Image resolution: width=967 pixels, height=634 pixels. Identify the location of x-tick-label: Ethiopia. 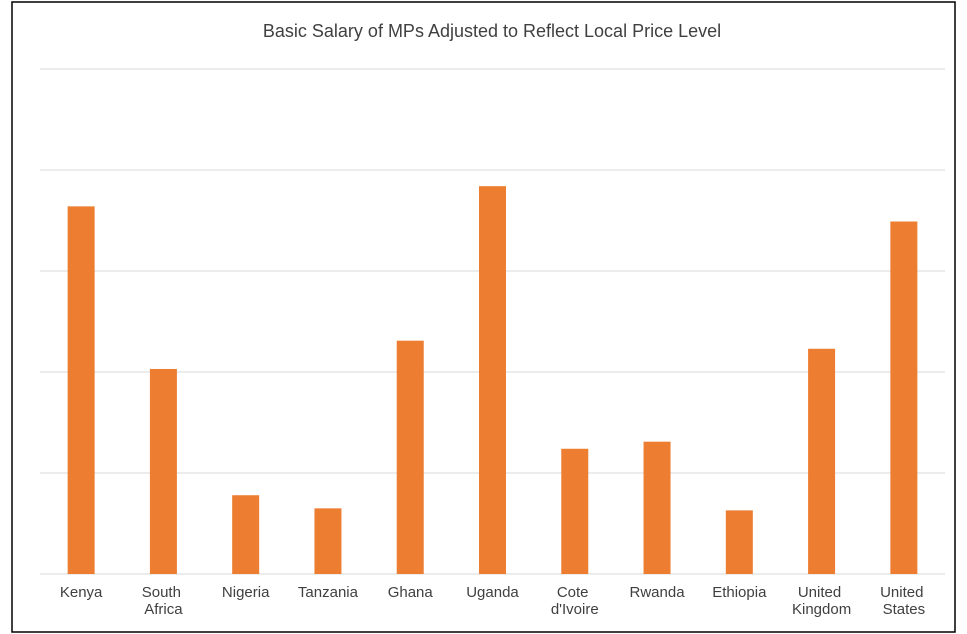
(739, 592).